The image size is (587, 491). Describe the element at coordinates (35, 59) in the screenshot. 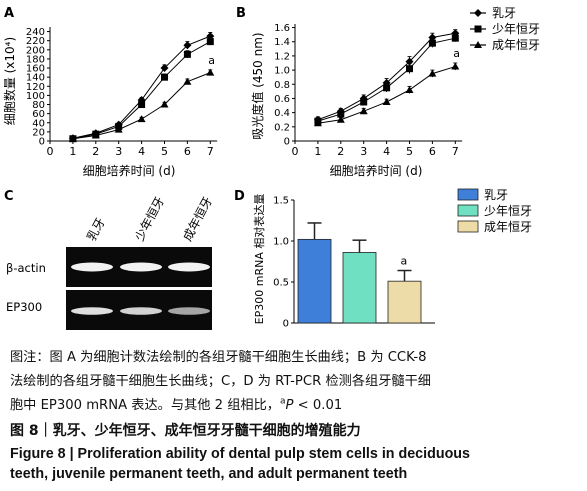

I see `chart-a-ytick-label-9: 180` at that location.